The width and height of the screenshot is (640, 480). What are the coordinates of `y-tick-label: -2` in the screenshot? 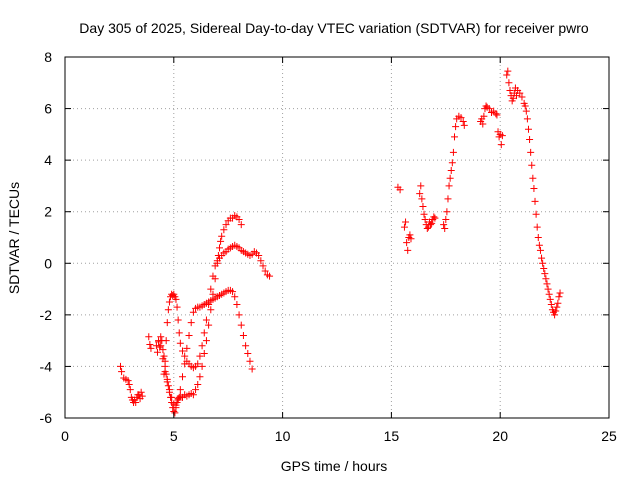 It's located at (46, 315).